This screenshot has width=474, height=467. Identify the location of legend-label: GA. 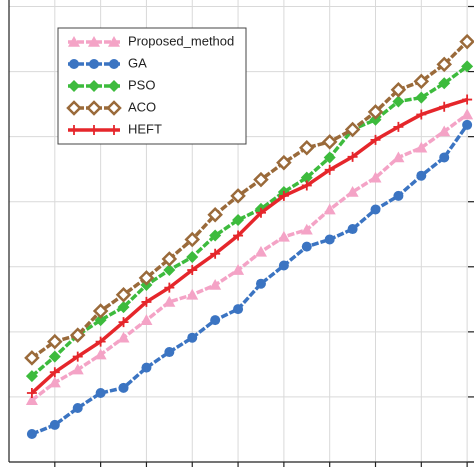
(137, 62).